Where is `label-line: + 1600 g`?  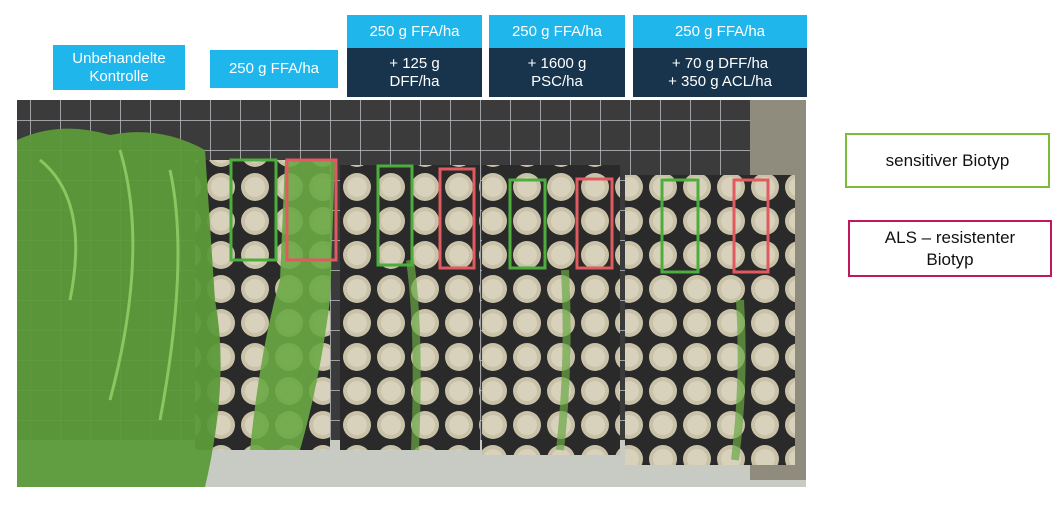
label-line: + 1600 g is located at coordinates (557, 63).